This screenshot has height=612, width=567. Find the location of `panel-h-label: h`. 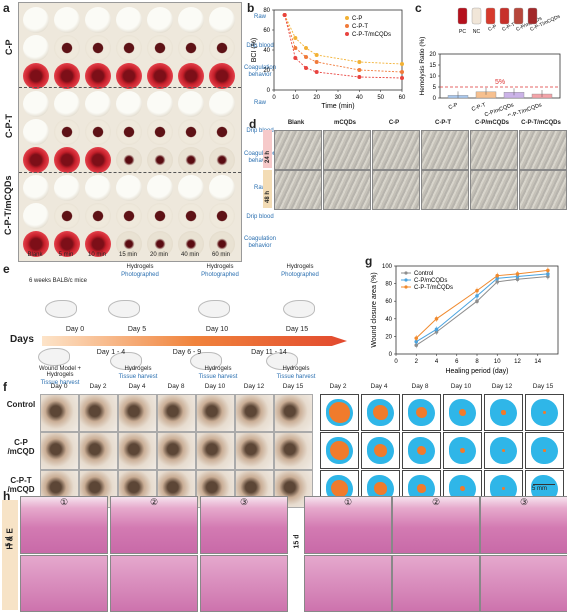

panel-h-label: h is located at coordinates (7, 496).